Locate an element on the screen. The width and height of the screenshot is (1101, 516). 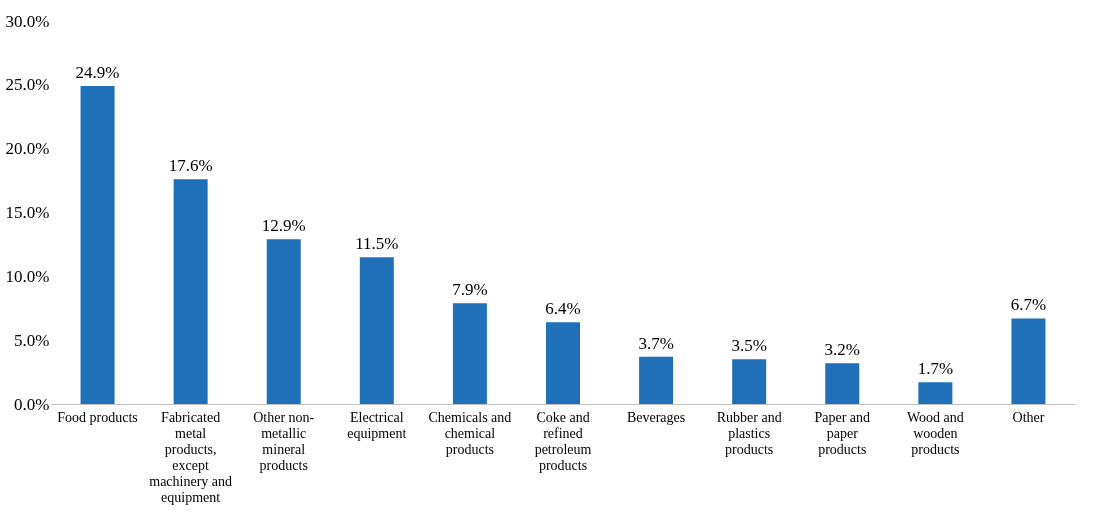
y-tick-label: 20.0% is located at coordinates (27, 149).